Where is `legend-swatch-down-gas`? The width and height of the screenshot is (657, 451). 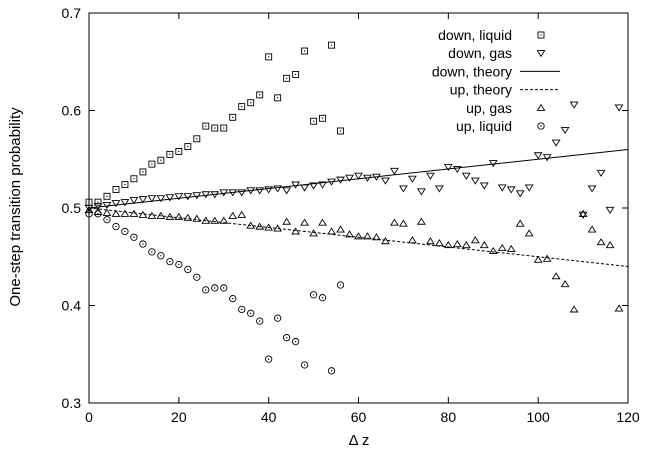
legend-swatch-down-gas is located at coordinates (541, 54).